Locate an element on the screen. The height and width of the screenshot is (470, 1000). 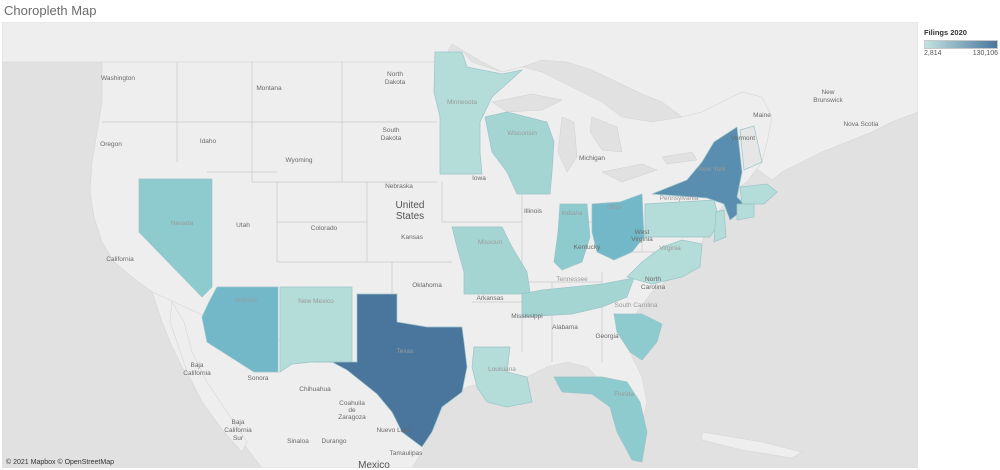
lake-michigan is located at coordinates (567, 144).